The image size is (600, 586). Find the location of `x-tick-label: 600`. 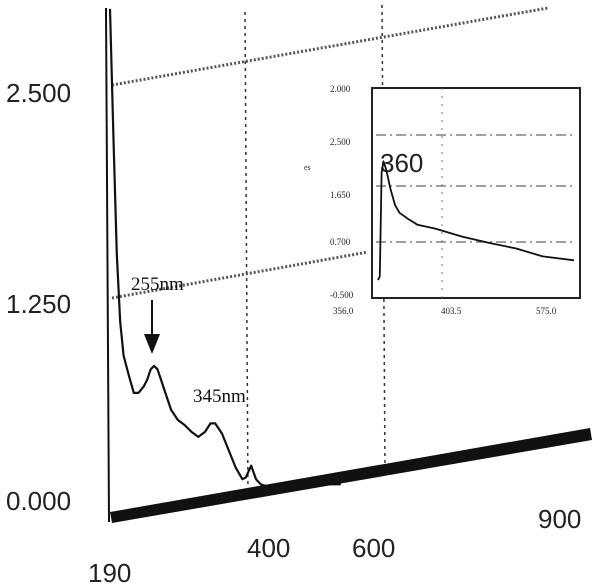

x-tick-label: 600 is located at coordinates (373, 548).